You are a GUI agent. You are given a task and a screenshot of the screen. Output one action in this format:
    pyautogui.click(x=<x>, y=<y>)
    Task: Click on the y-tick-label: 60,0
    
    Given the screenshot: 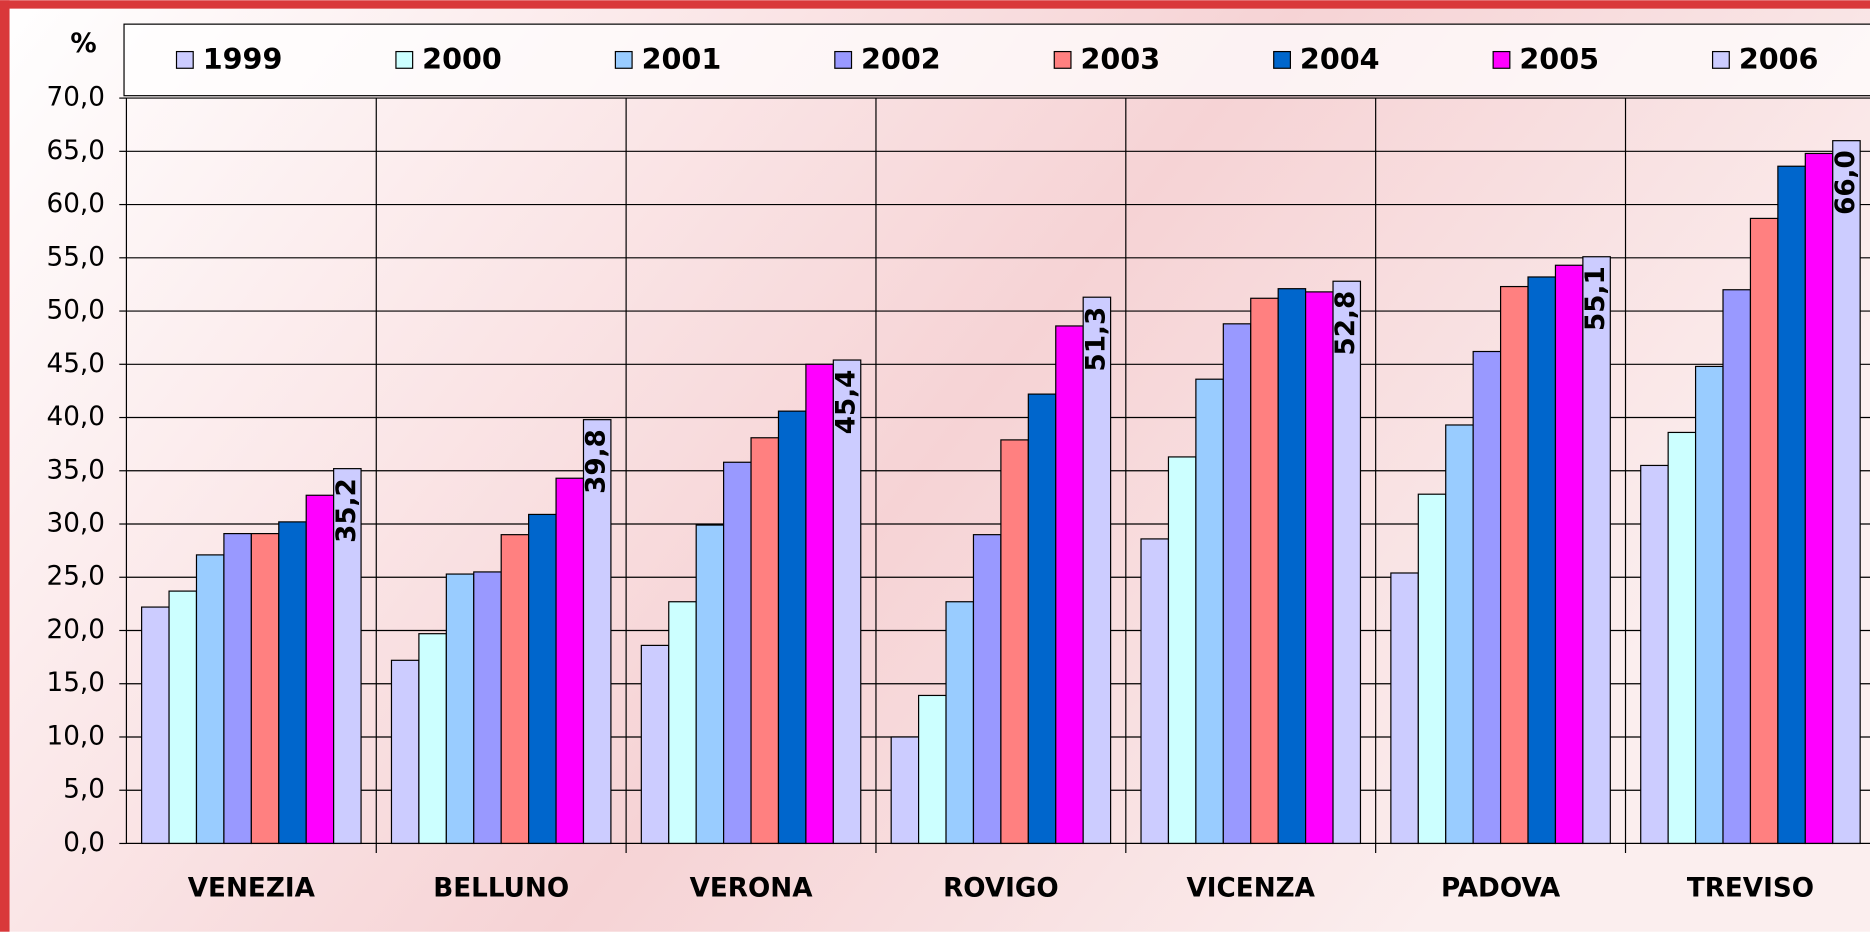 What is the action you would take?
    pyautogui.click(x=76, y=204)
    